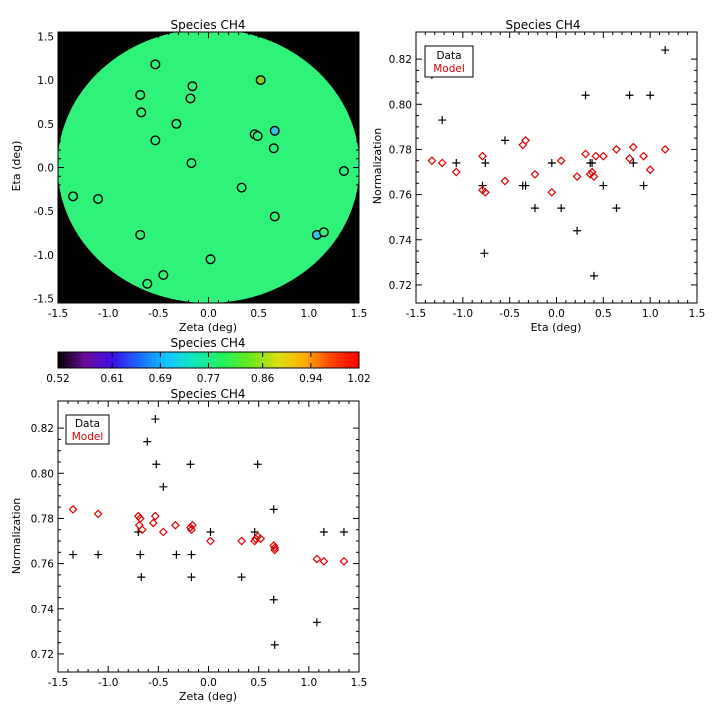 This screenshot has width=720, height=720. Describe the element at coordinates (359, 314) in the screenshot. I see `map-x-tick-label: 1.5` at that location.